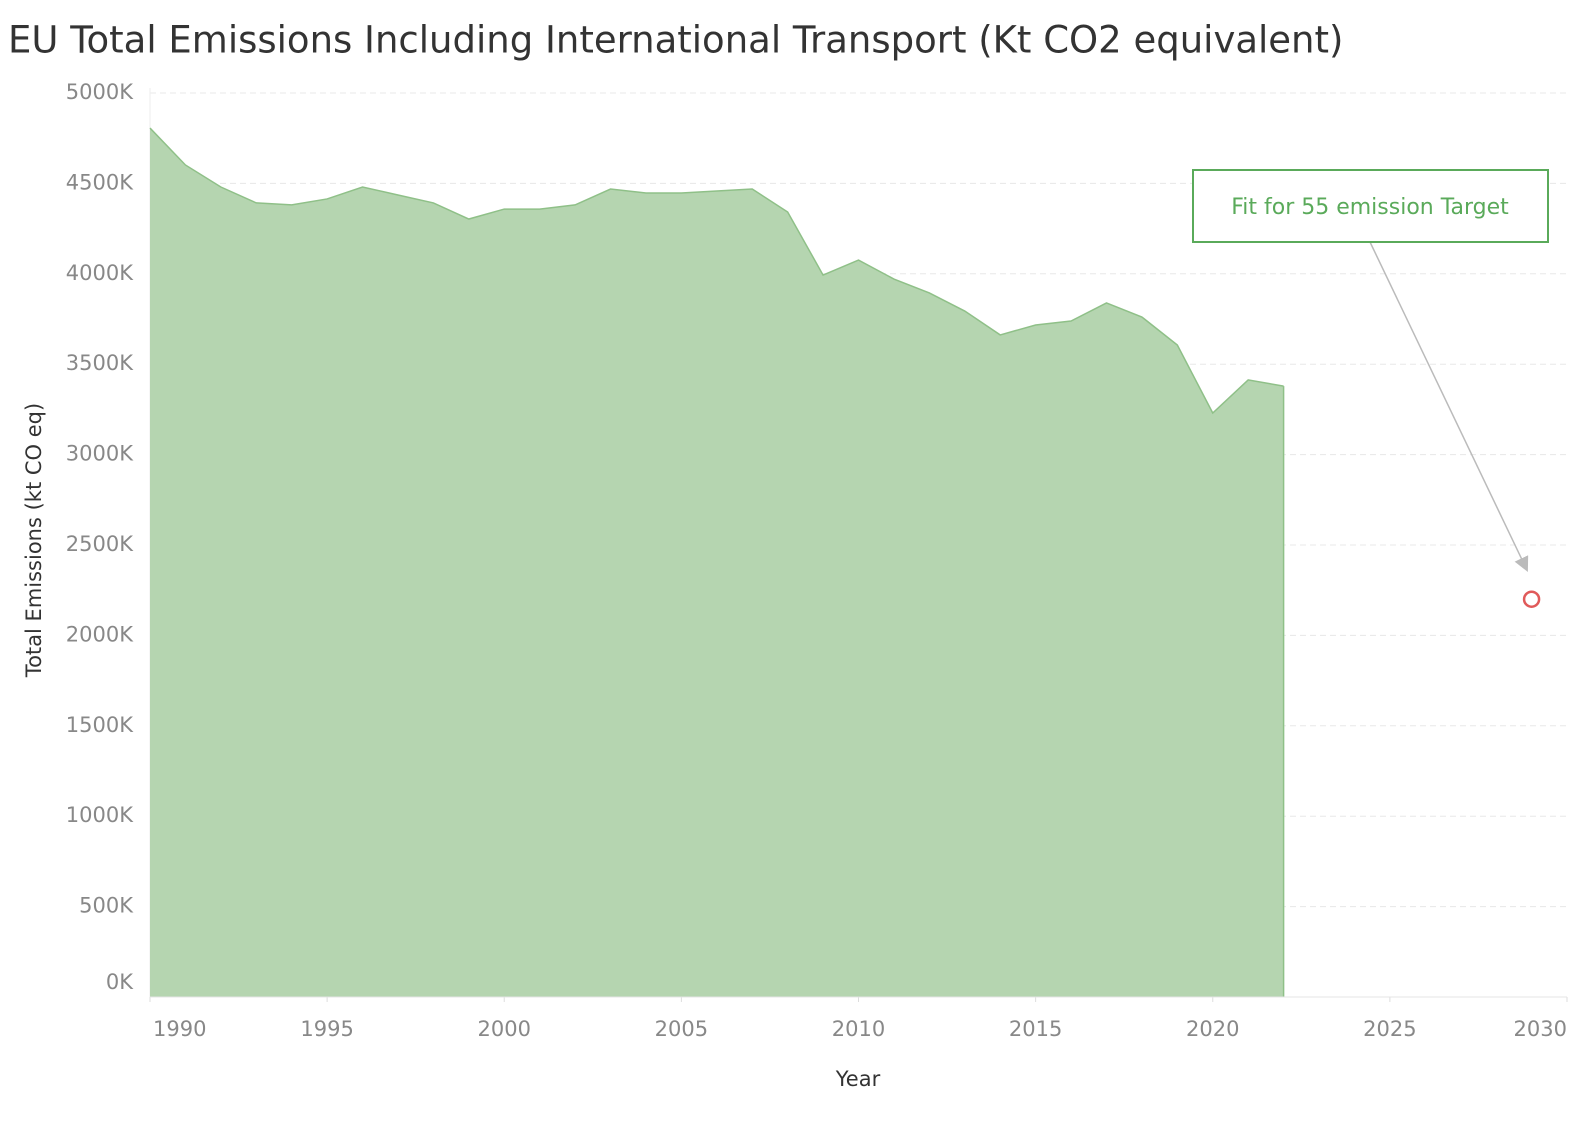  I want to click on annotation-box, so click(1370, 206).